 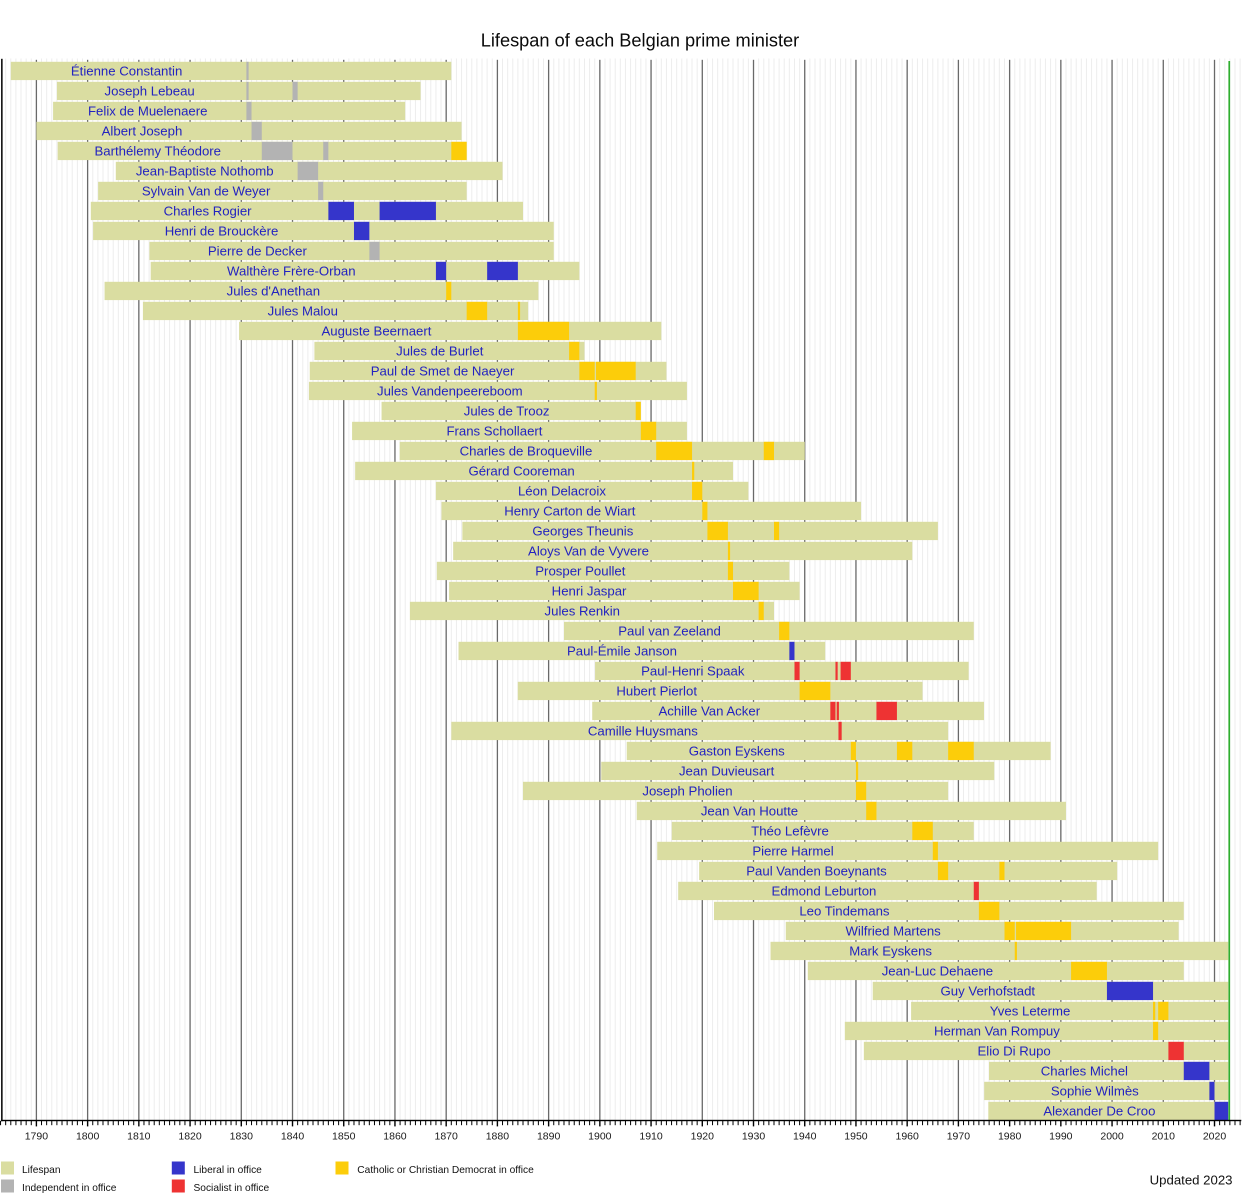 What do you see at coordinates (142, 131) in the screenshot?
I see `svg-text: Albert Joseph` at bounding box center [142, 131].